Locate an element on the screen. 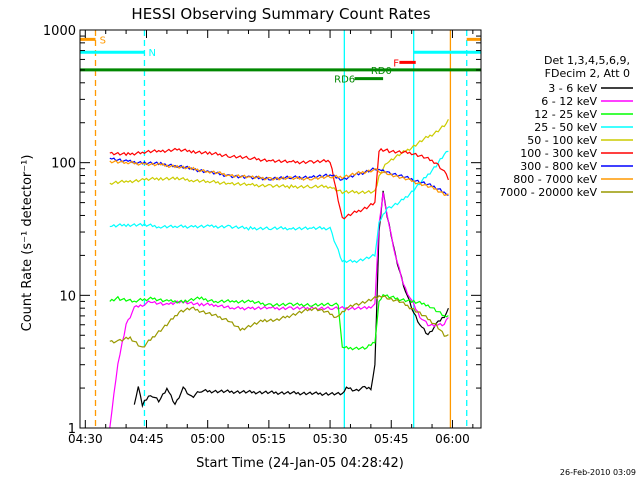  legend-label-25-50-kev-kev: 25 - 50 keV is located at coordinates (565, 127).